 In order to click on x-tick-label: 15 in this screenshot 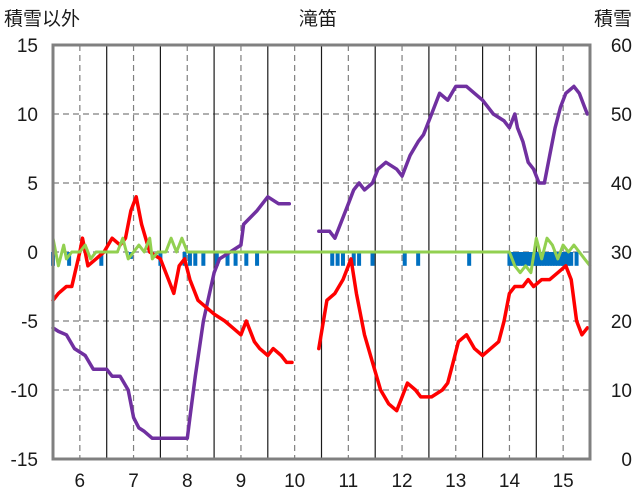, I will do `click(563, 481)`.